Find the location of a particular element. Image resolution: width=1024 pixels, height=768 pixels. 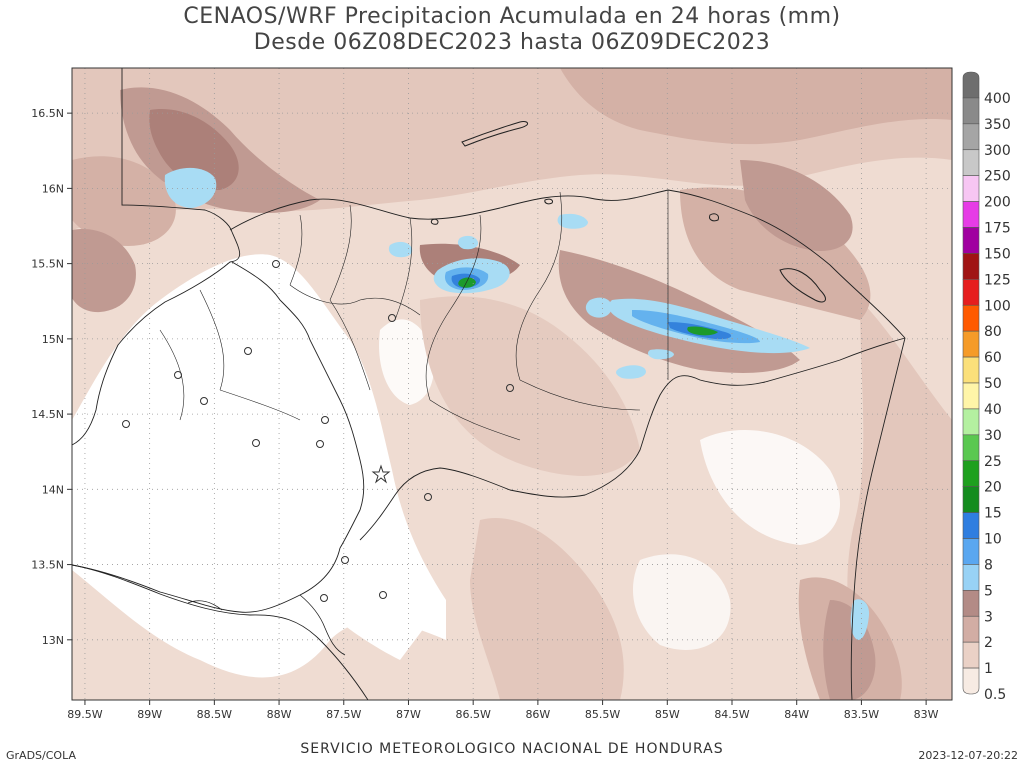

precip-1mm-east is located at coordinates (899, 500).